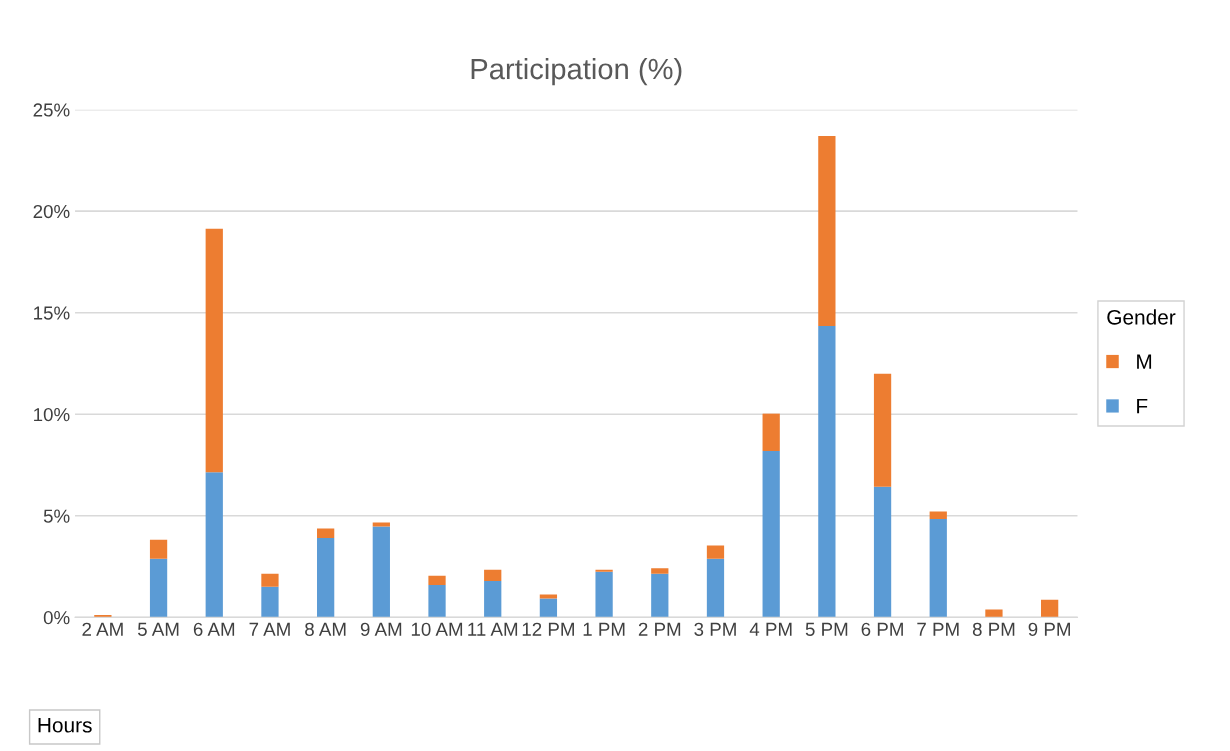 Image resolution: width=1230 pixels, height=751 pixels. Describe the element at coordinates (56, 516) in the screenshot. I see `y-tick-label: 5%` at that location.